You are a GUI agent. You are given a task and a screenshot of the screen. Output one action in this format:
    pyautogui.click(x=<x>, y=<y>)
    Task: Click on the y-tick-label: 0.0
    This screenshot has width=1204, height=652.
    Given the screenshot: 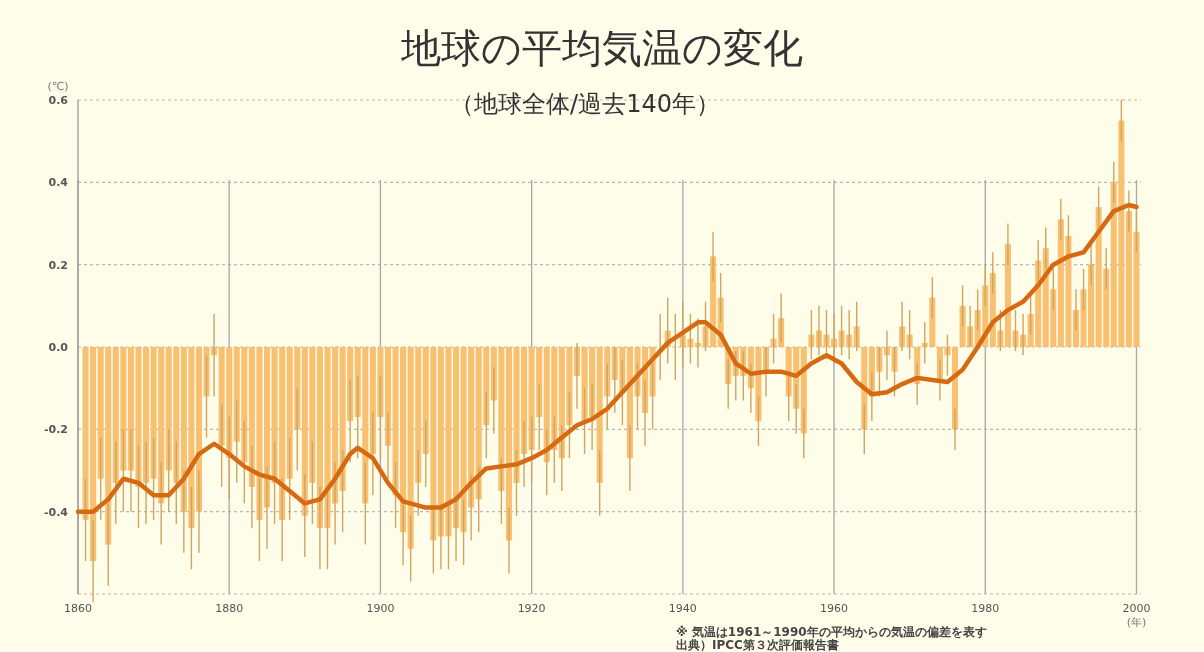 What is the action you would take?
    pyautogui.click(x=58, y=347)
    